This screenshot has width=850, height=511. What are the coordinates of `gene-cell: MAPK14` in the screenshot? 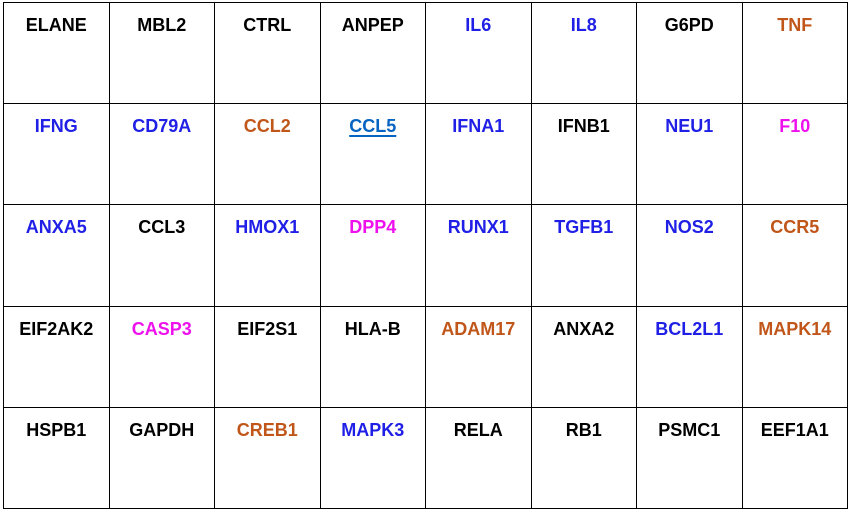 It's located at (794, 356).